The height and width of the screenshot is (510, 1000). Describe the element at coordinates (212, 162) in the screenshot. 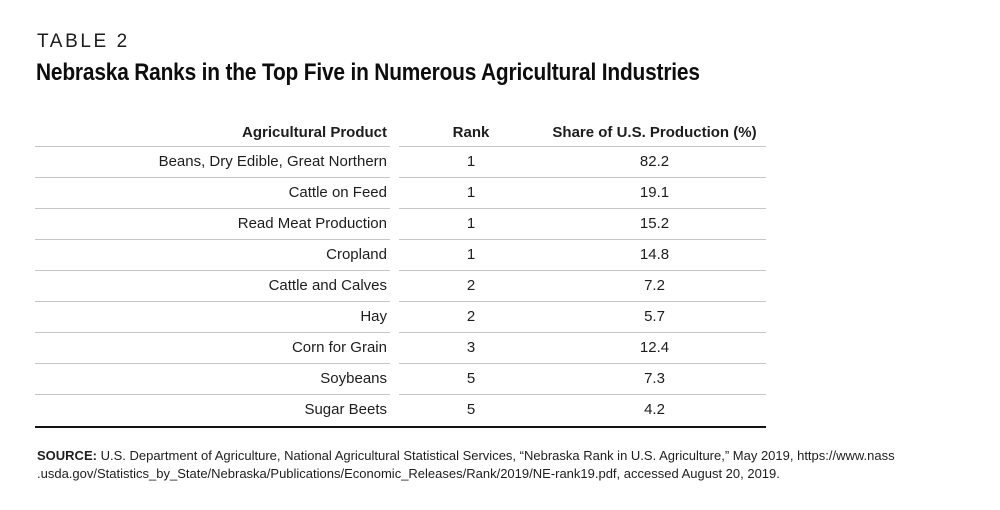

I see `product-cell: Beans, Dry Edible, Great Northern` at that location.